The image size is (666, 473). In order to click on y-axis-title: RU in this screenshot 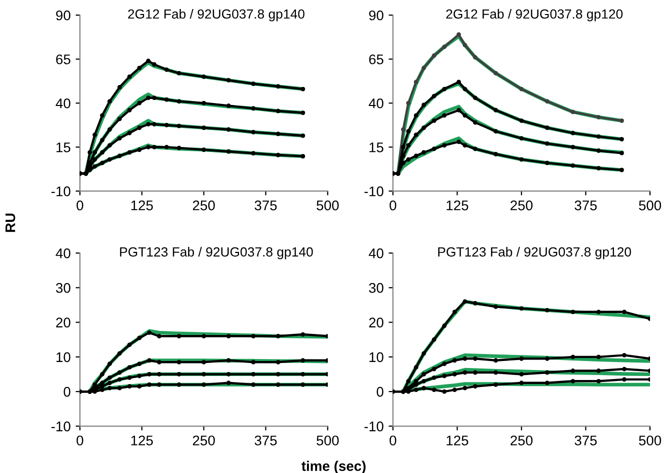, I will do `click(11, 223)`.